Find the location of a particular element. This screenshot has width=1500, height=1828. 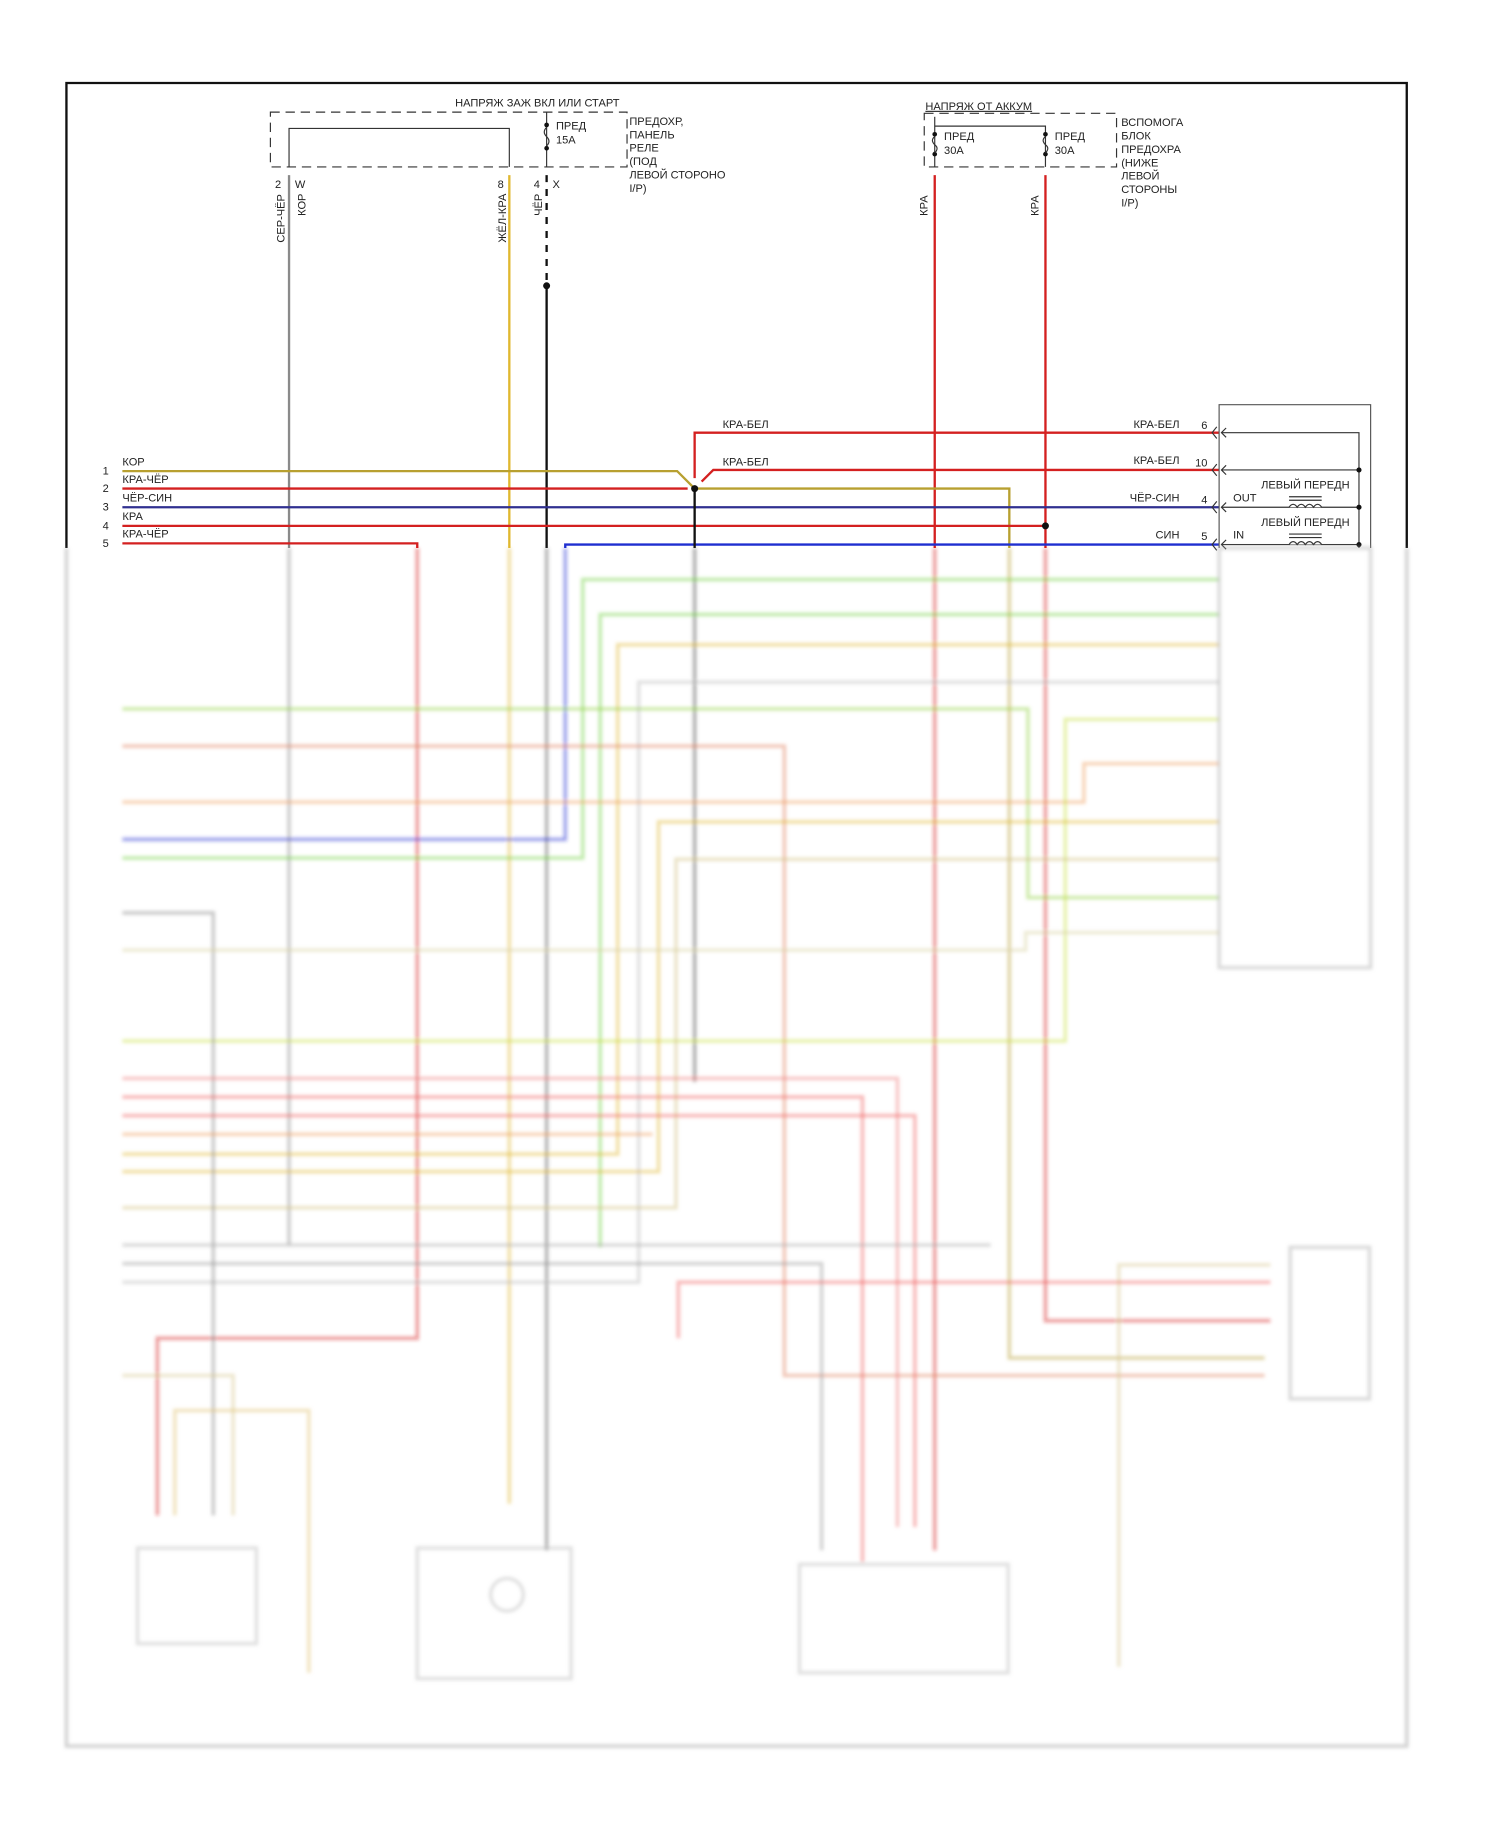

aux-fuse-block-box is located at coordinates (1020, 140).